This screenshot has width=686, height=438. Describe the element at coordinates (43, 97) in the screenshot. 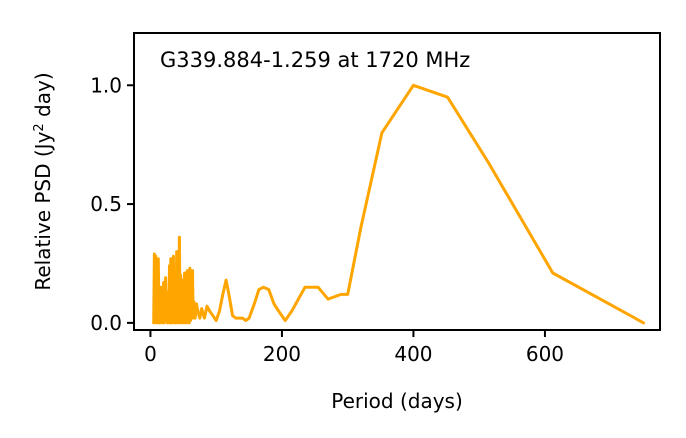

I see `y-axis-title-tail: day)` at that location.